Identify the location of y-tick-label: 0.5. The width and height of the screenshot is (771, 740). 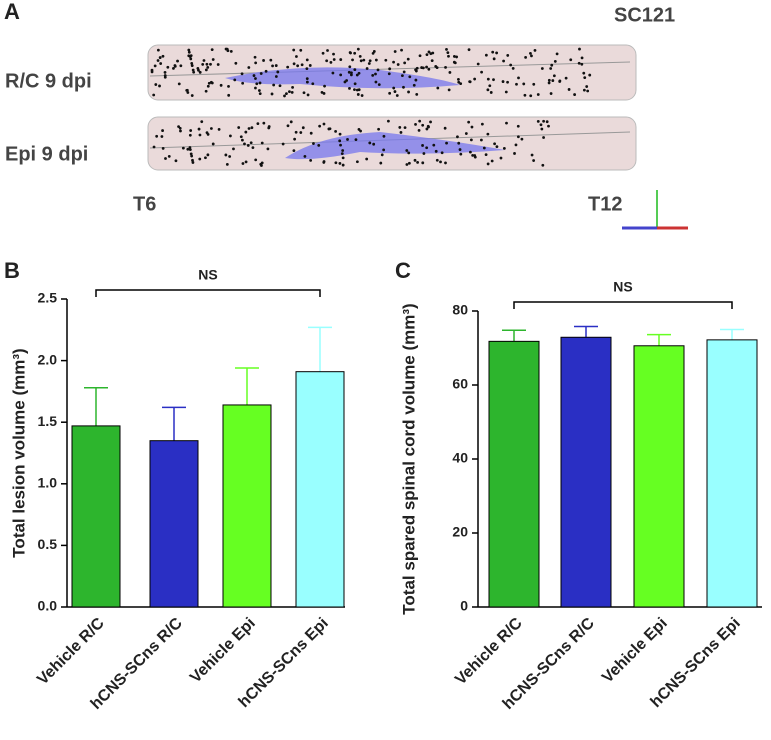
(48, 544).